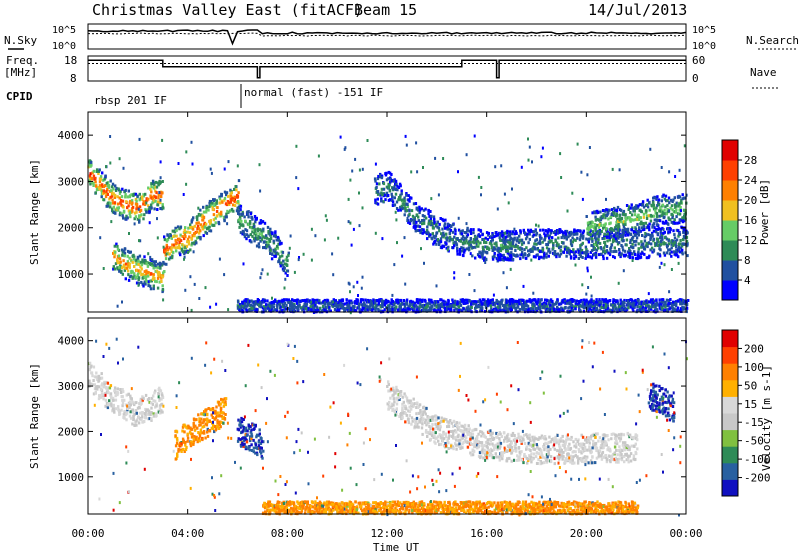 Image resolution: width=800 pixels, height=558 pixels. Describe the element at coordinates (750, 160) in the screenshot. I see `power-colorbar-tick-label: 28` at that location.